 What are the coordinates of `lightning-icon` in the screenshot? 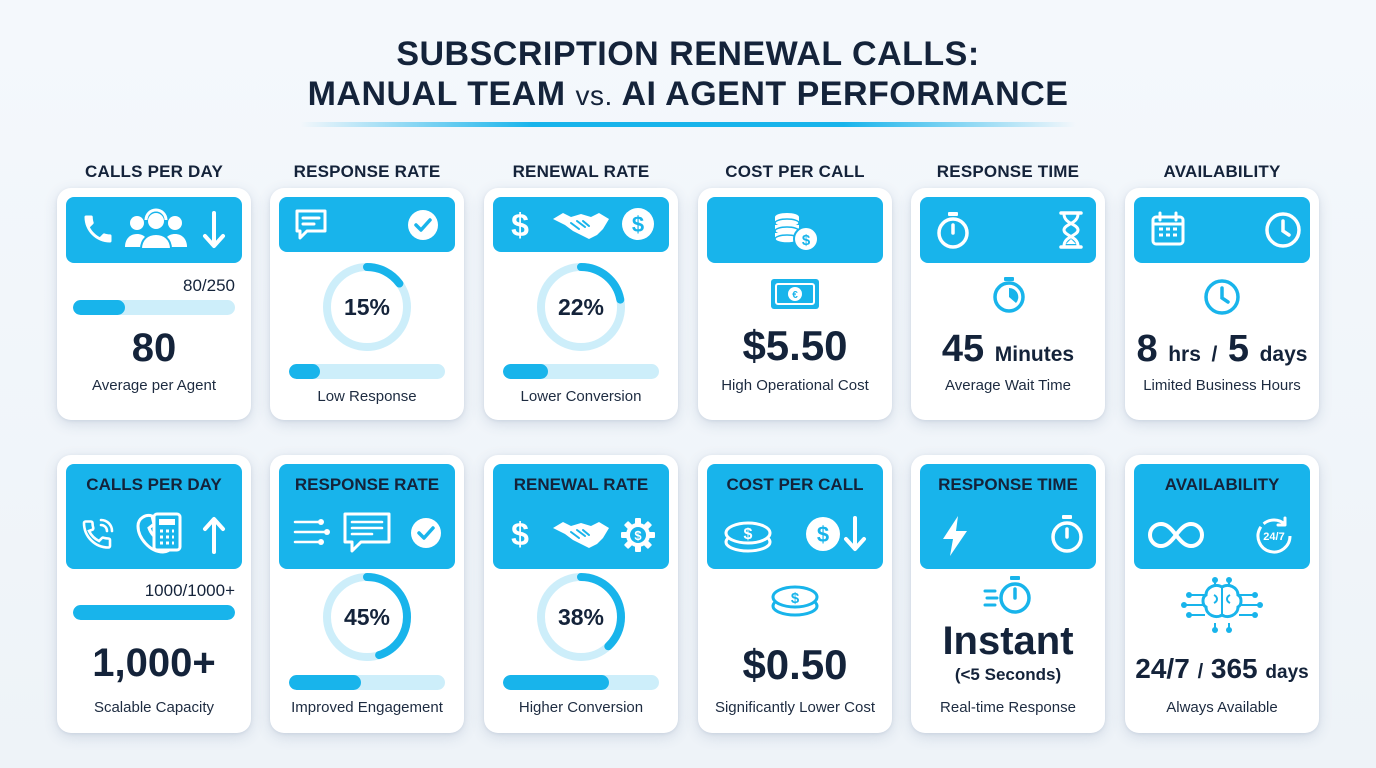 It's located at (955, 536).